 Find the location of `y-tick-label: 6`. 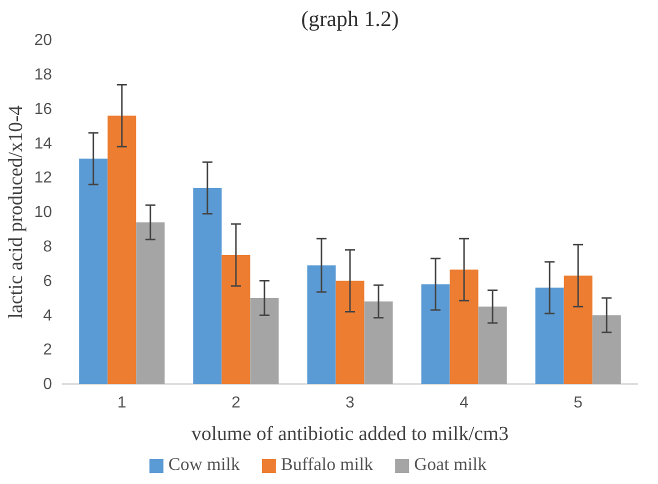

y-tick-label: 6 is located at coordinates (47, 281).